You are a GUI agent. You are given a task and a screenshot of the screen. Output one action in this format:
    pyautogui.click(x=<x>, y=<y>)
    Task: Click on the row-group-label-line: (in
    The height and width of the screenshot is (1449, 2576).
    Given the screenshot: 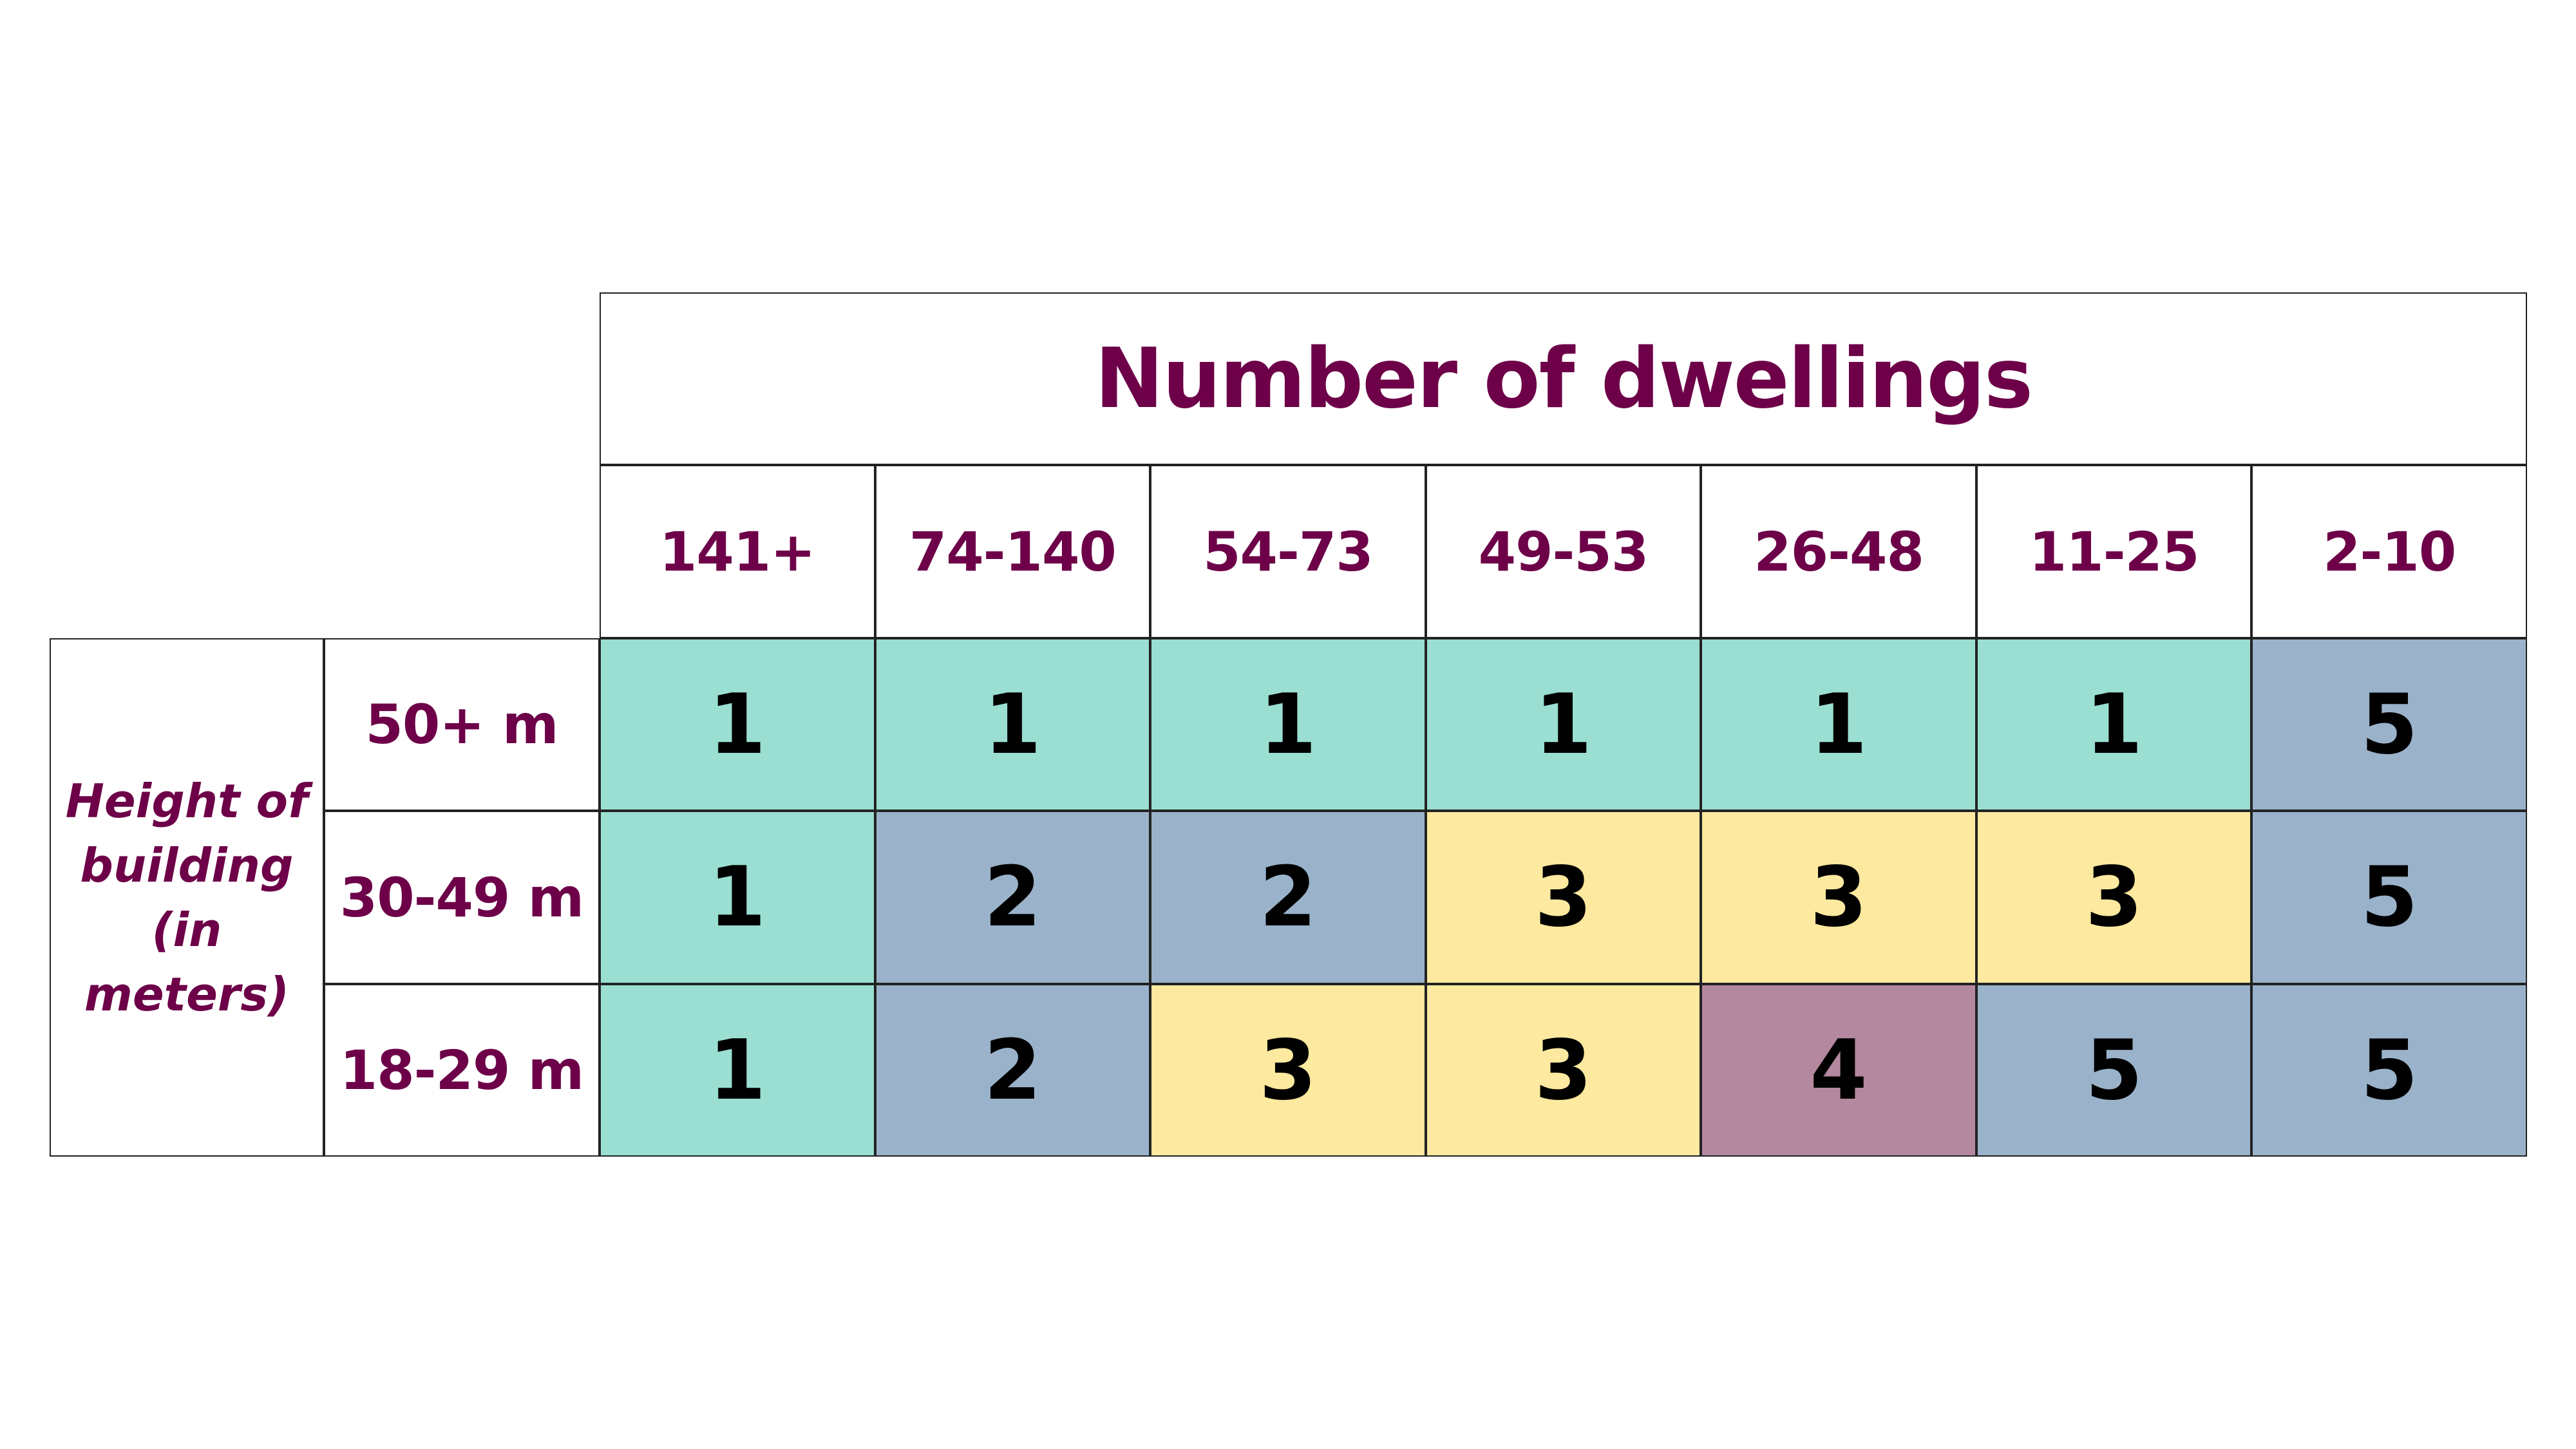 What is the action you would take?
    pyautogui.click(x=186, y=930)
    